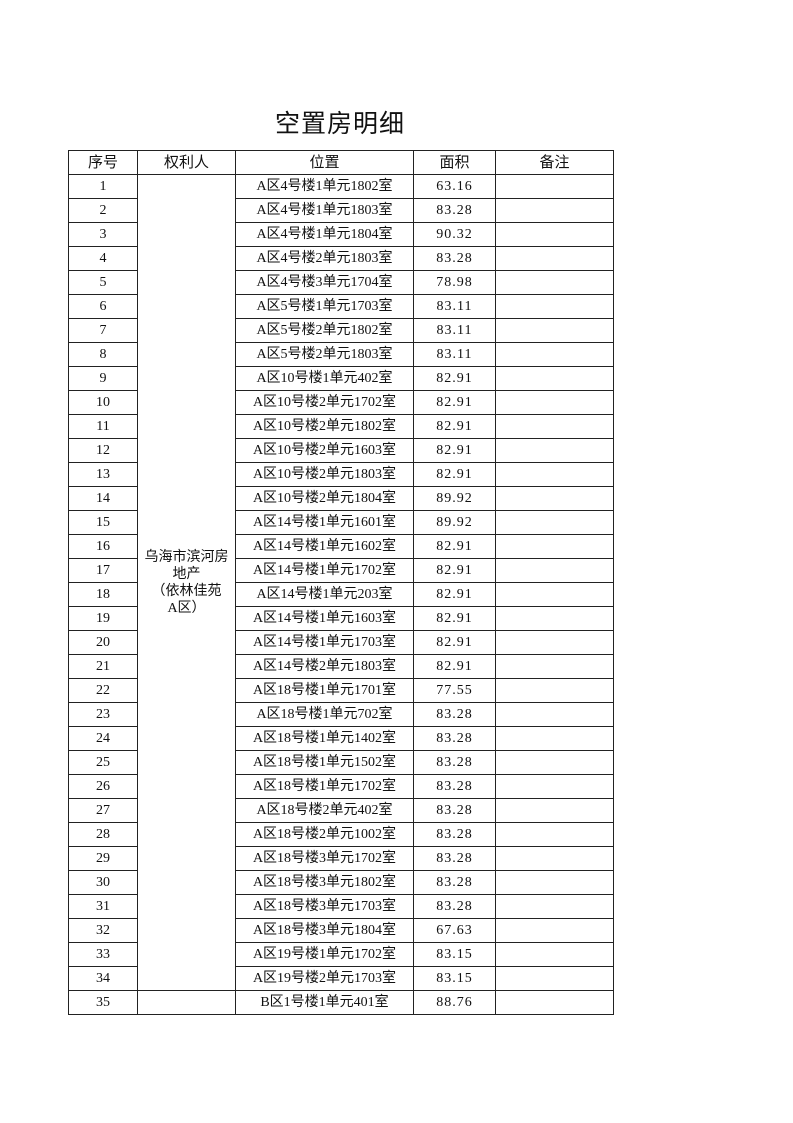 The image size is (793, 1123). Describe the element at coordinates (324, 714) in the screenshot. I see `location-cell: A区18号楼1单元702室` at that location.